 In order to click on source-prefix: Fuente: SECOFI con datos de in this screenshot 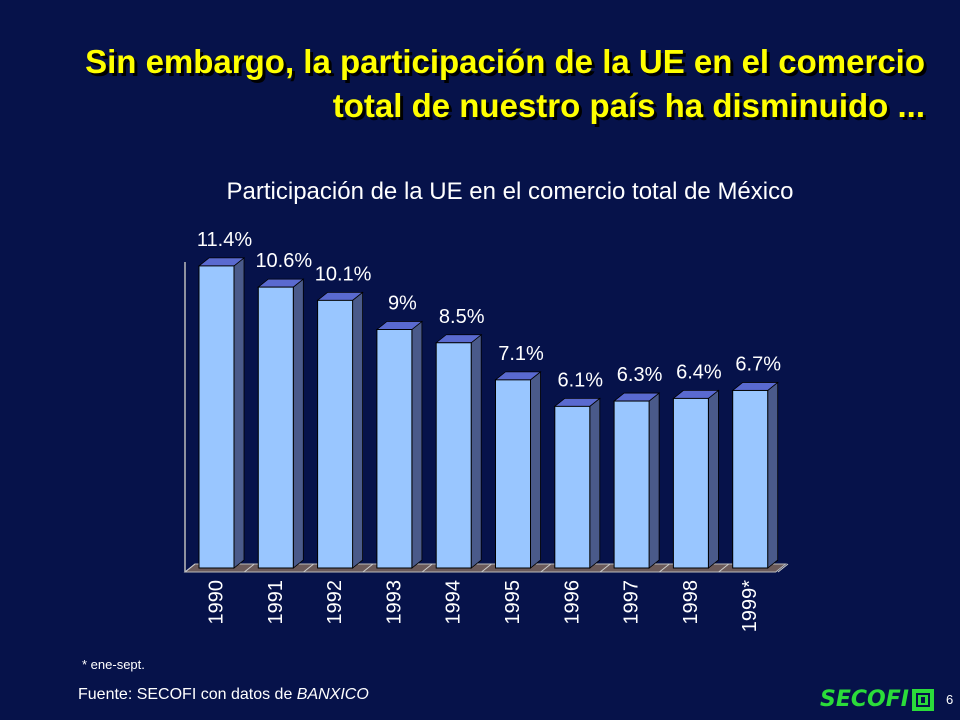, I will do `click(187, 694)`.